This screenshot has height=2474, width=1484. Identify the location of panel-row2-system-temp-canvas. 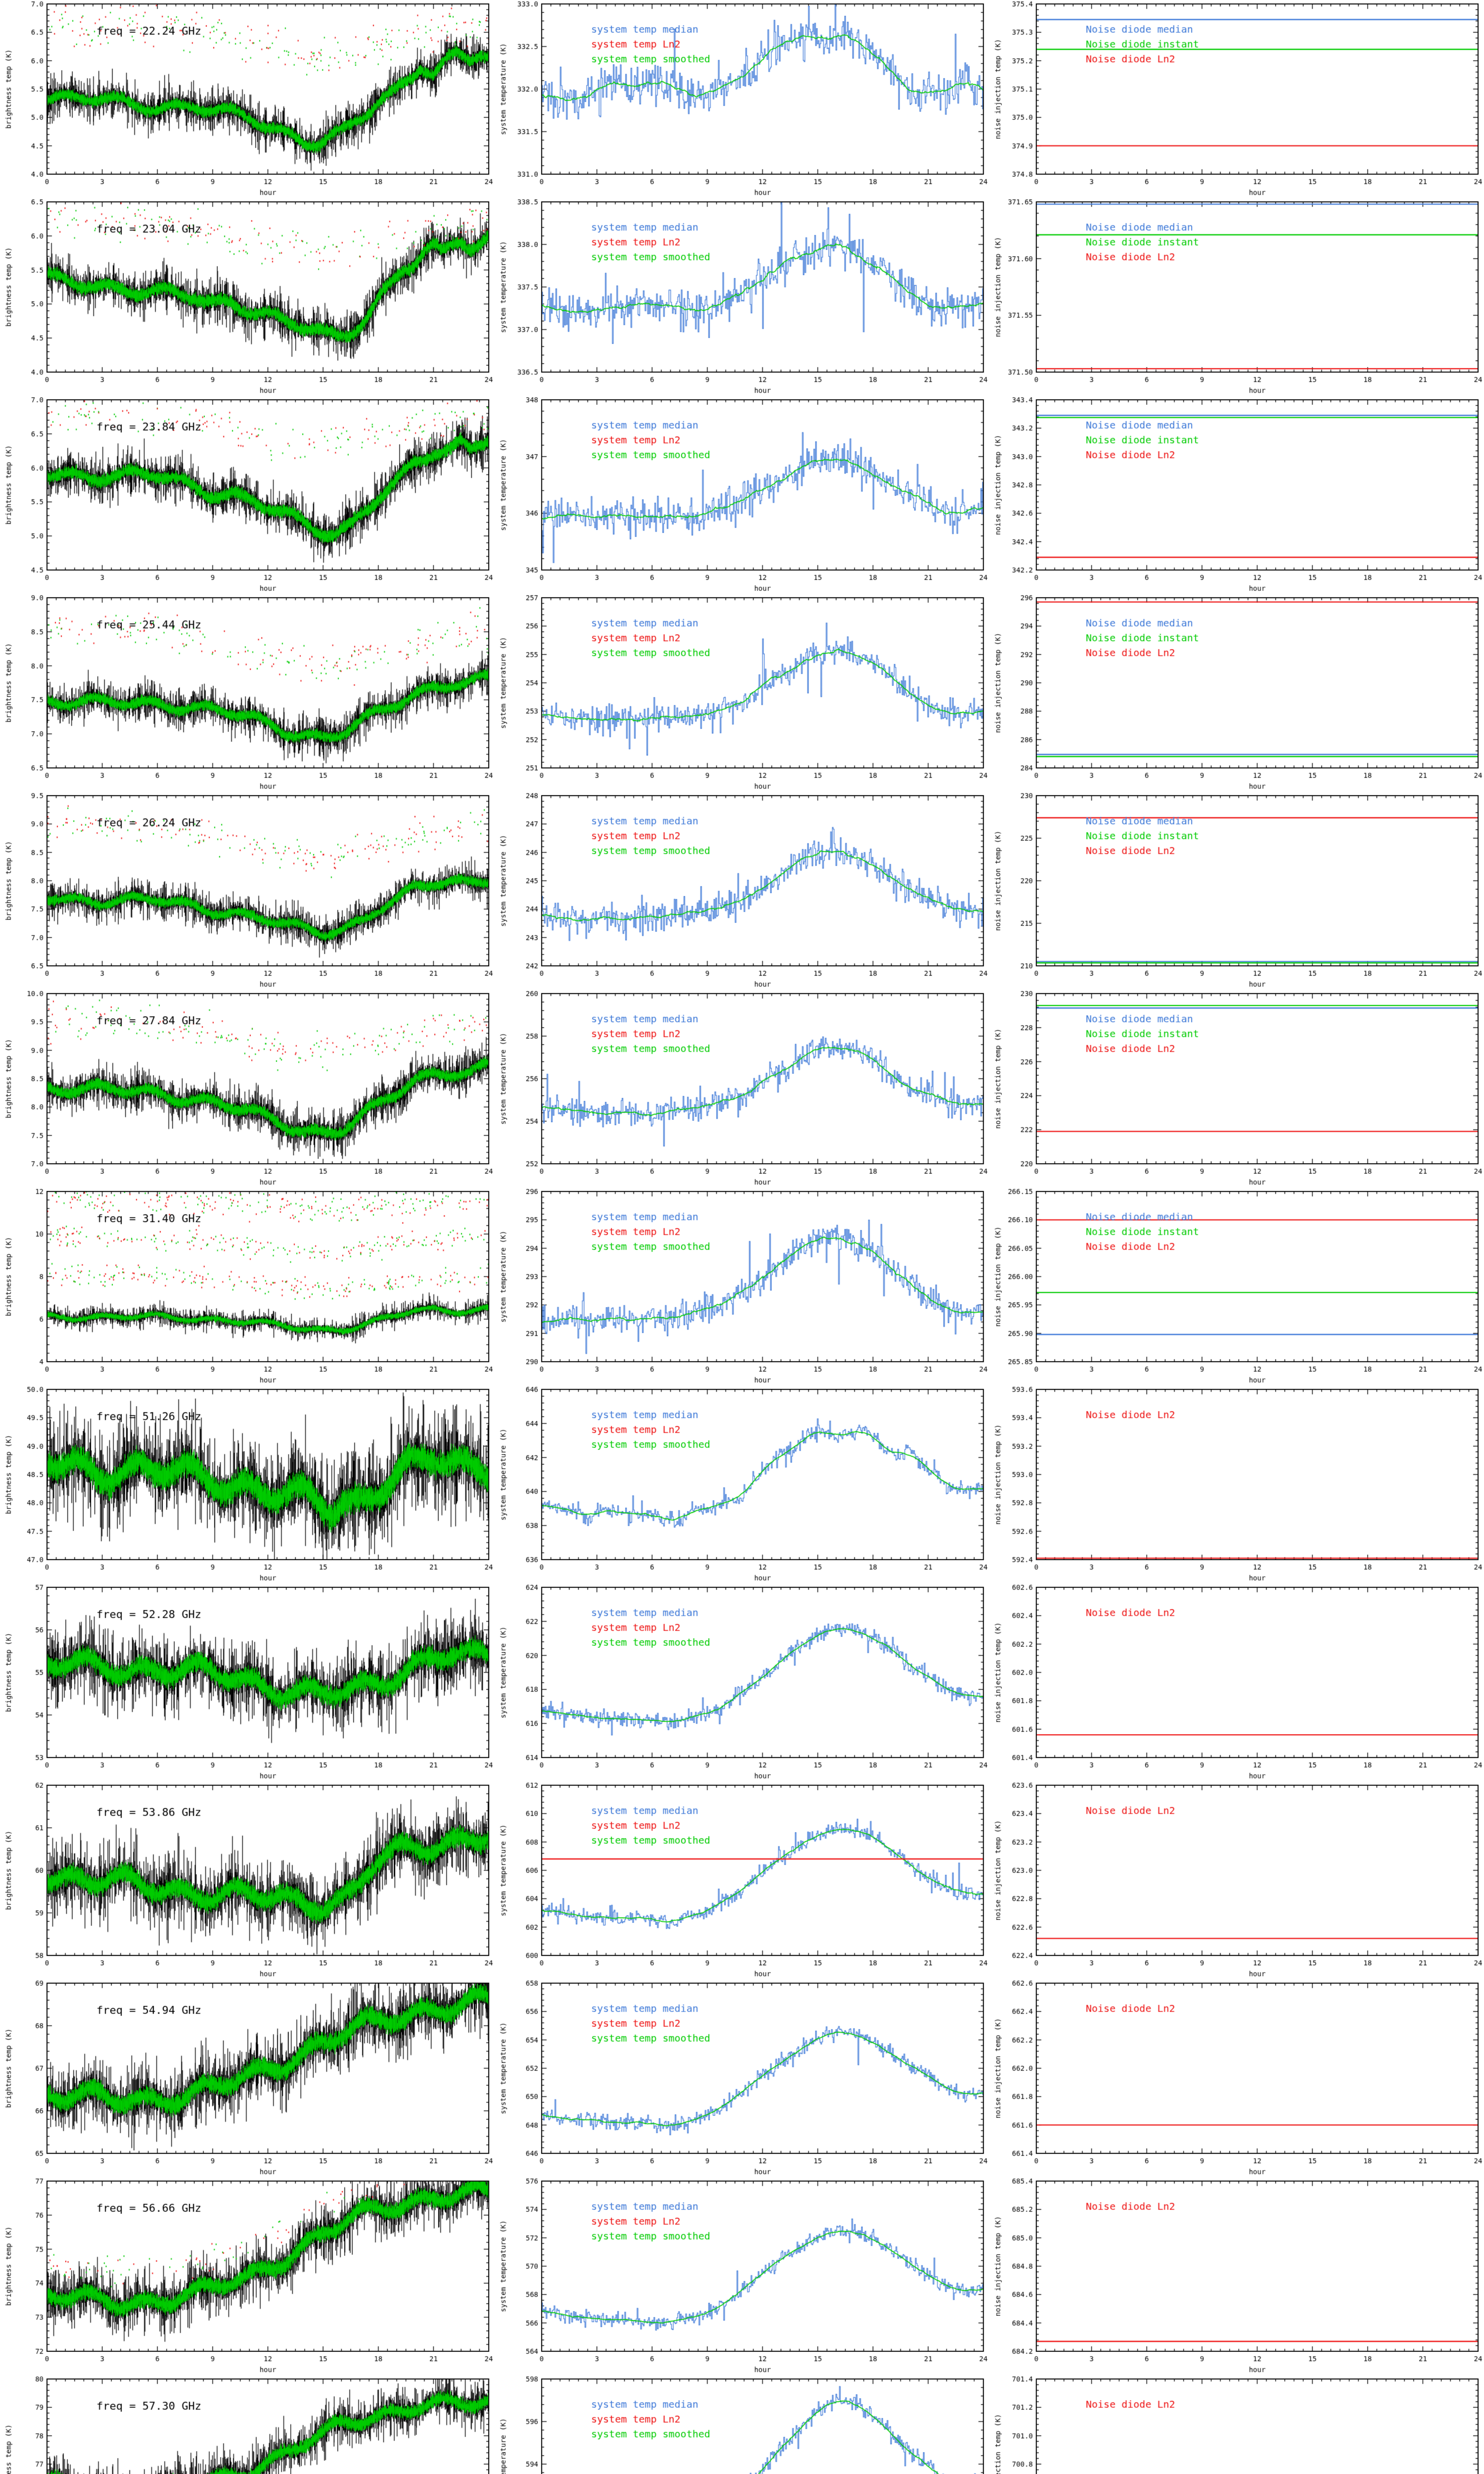
(742, 297).